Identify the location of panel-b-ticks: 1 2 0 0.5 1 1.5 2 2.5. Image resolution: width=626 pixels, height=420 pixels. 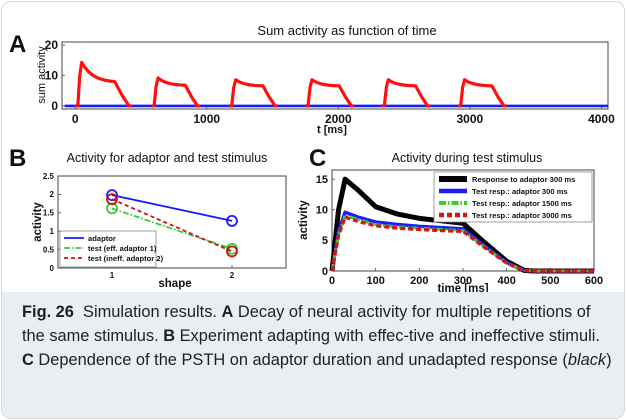
(139, 226).